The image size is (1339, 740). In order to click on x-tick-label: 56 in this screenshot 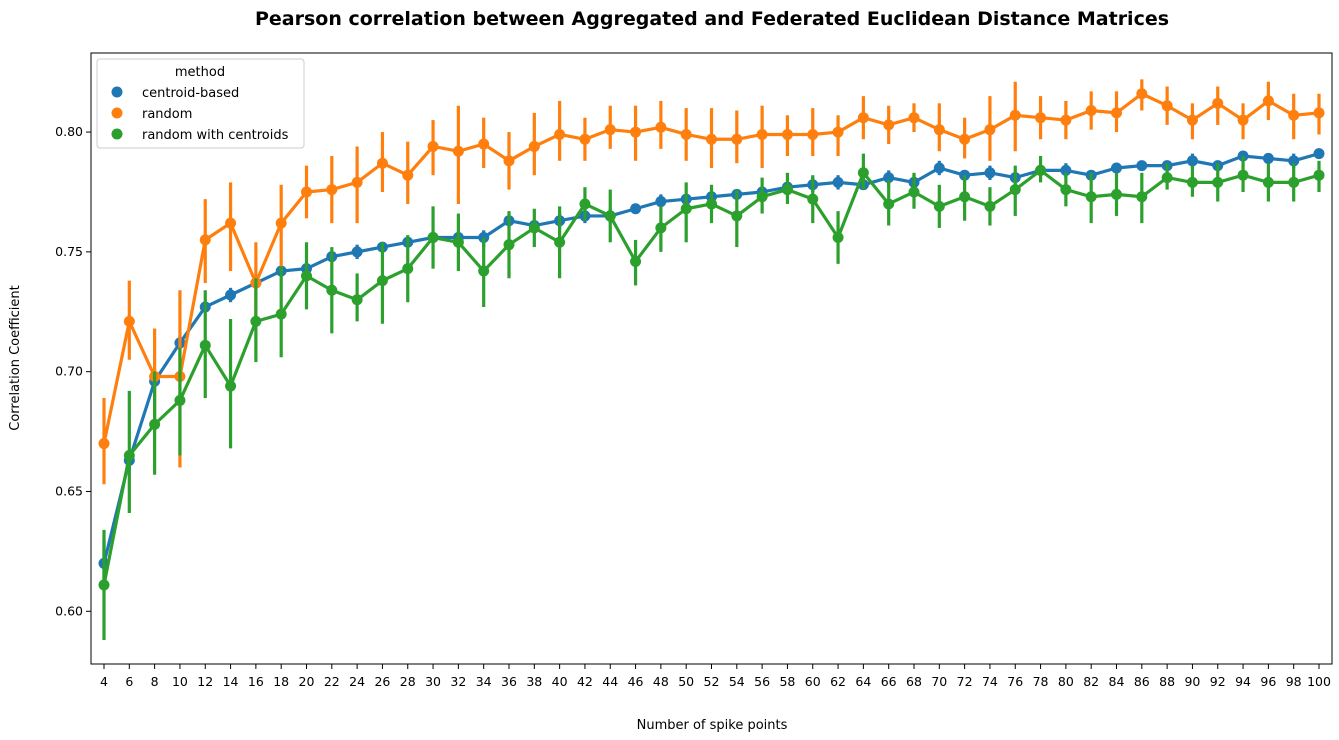, I will do `click(762, 681)`.